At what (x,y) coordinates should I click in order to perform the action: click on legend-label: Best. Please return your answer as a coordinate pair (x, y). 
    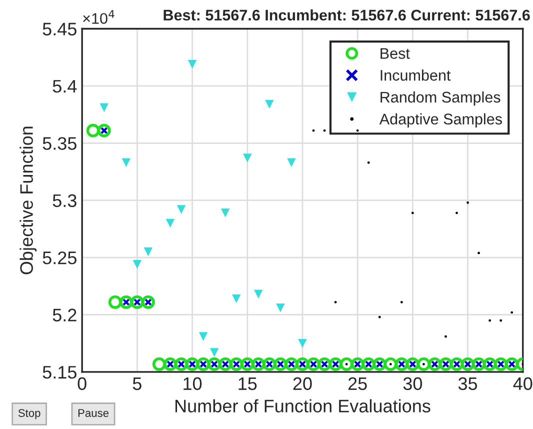
    Looking at the image, I should click on (395, 53).